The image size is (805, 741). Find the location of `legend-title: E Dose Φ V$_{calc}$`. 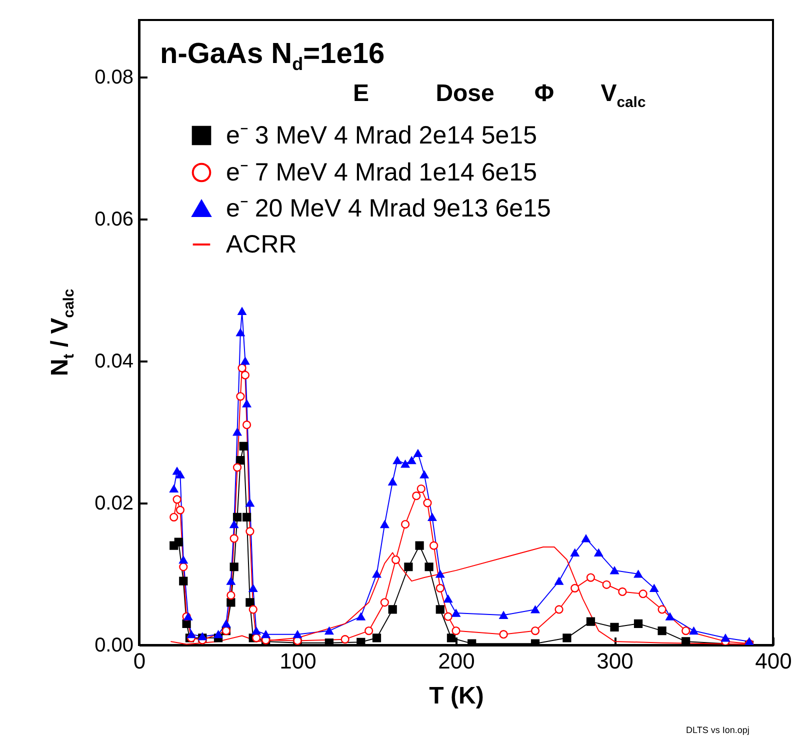

legend-title: E Dose Φ V$_{calc}$ is located at coordinates (499, 95).